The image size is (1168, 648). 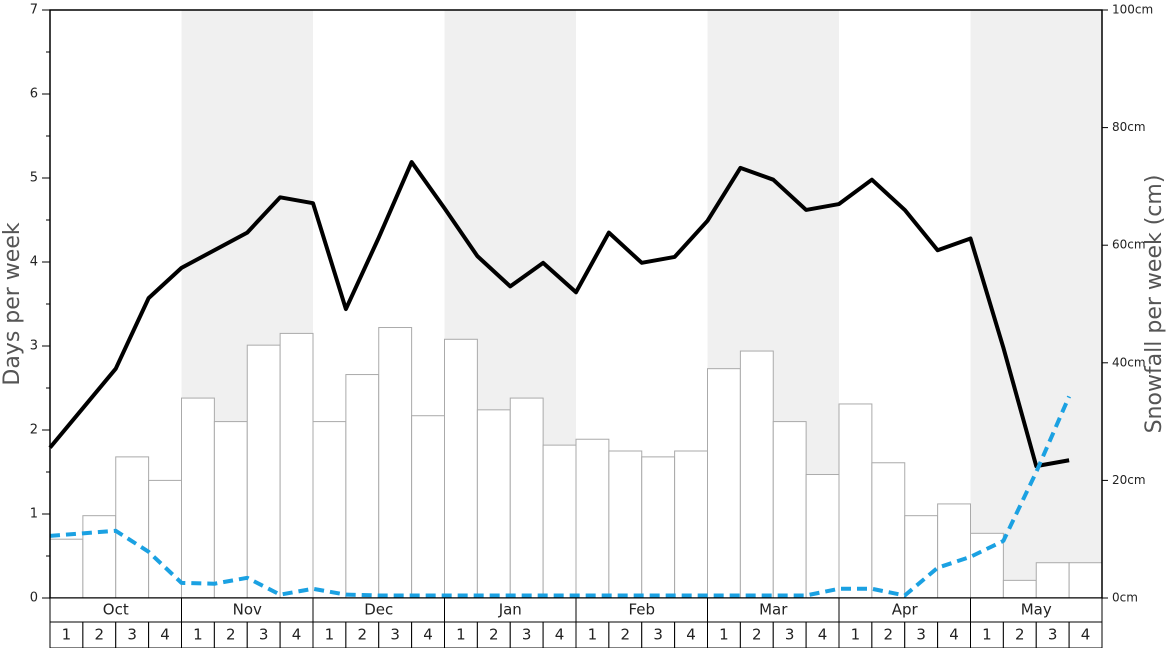 I want to click on y-tick-label: 0, so click(x=34, y=598).